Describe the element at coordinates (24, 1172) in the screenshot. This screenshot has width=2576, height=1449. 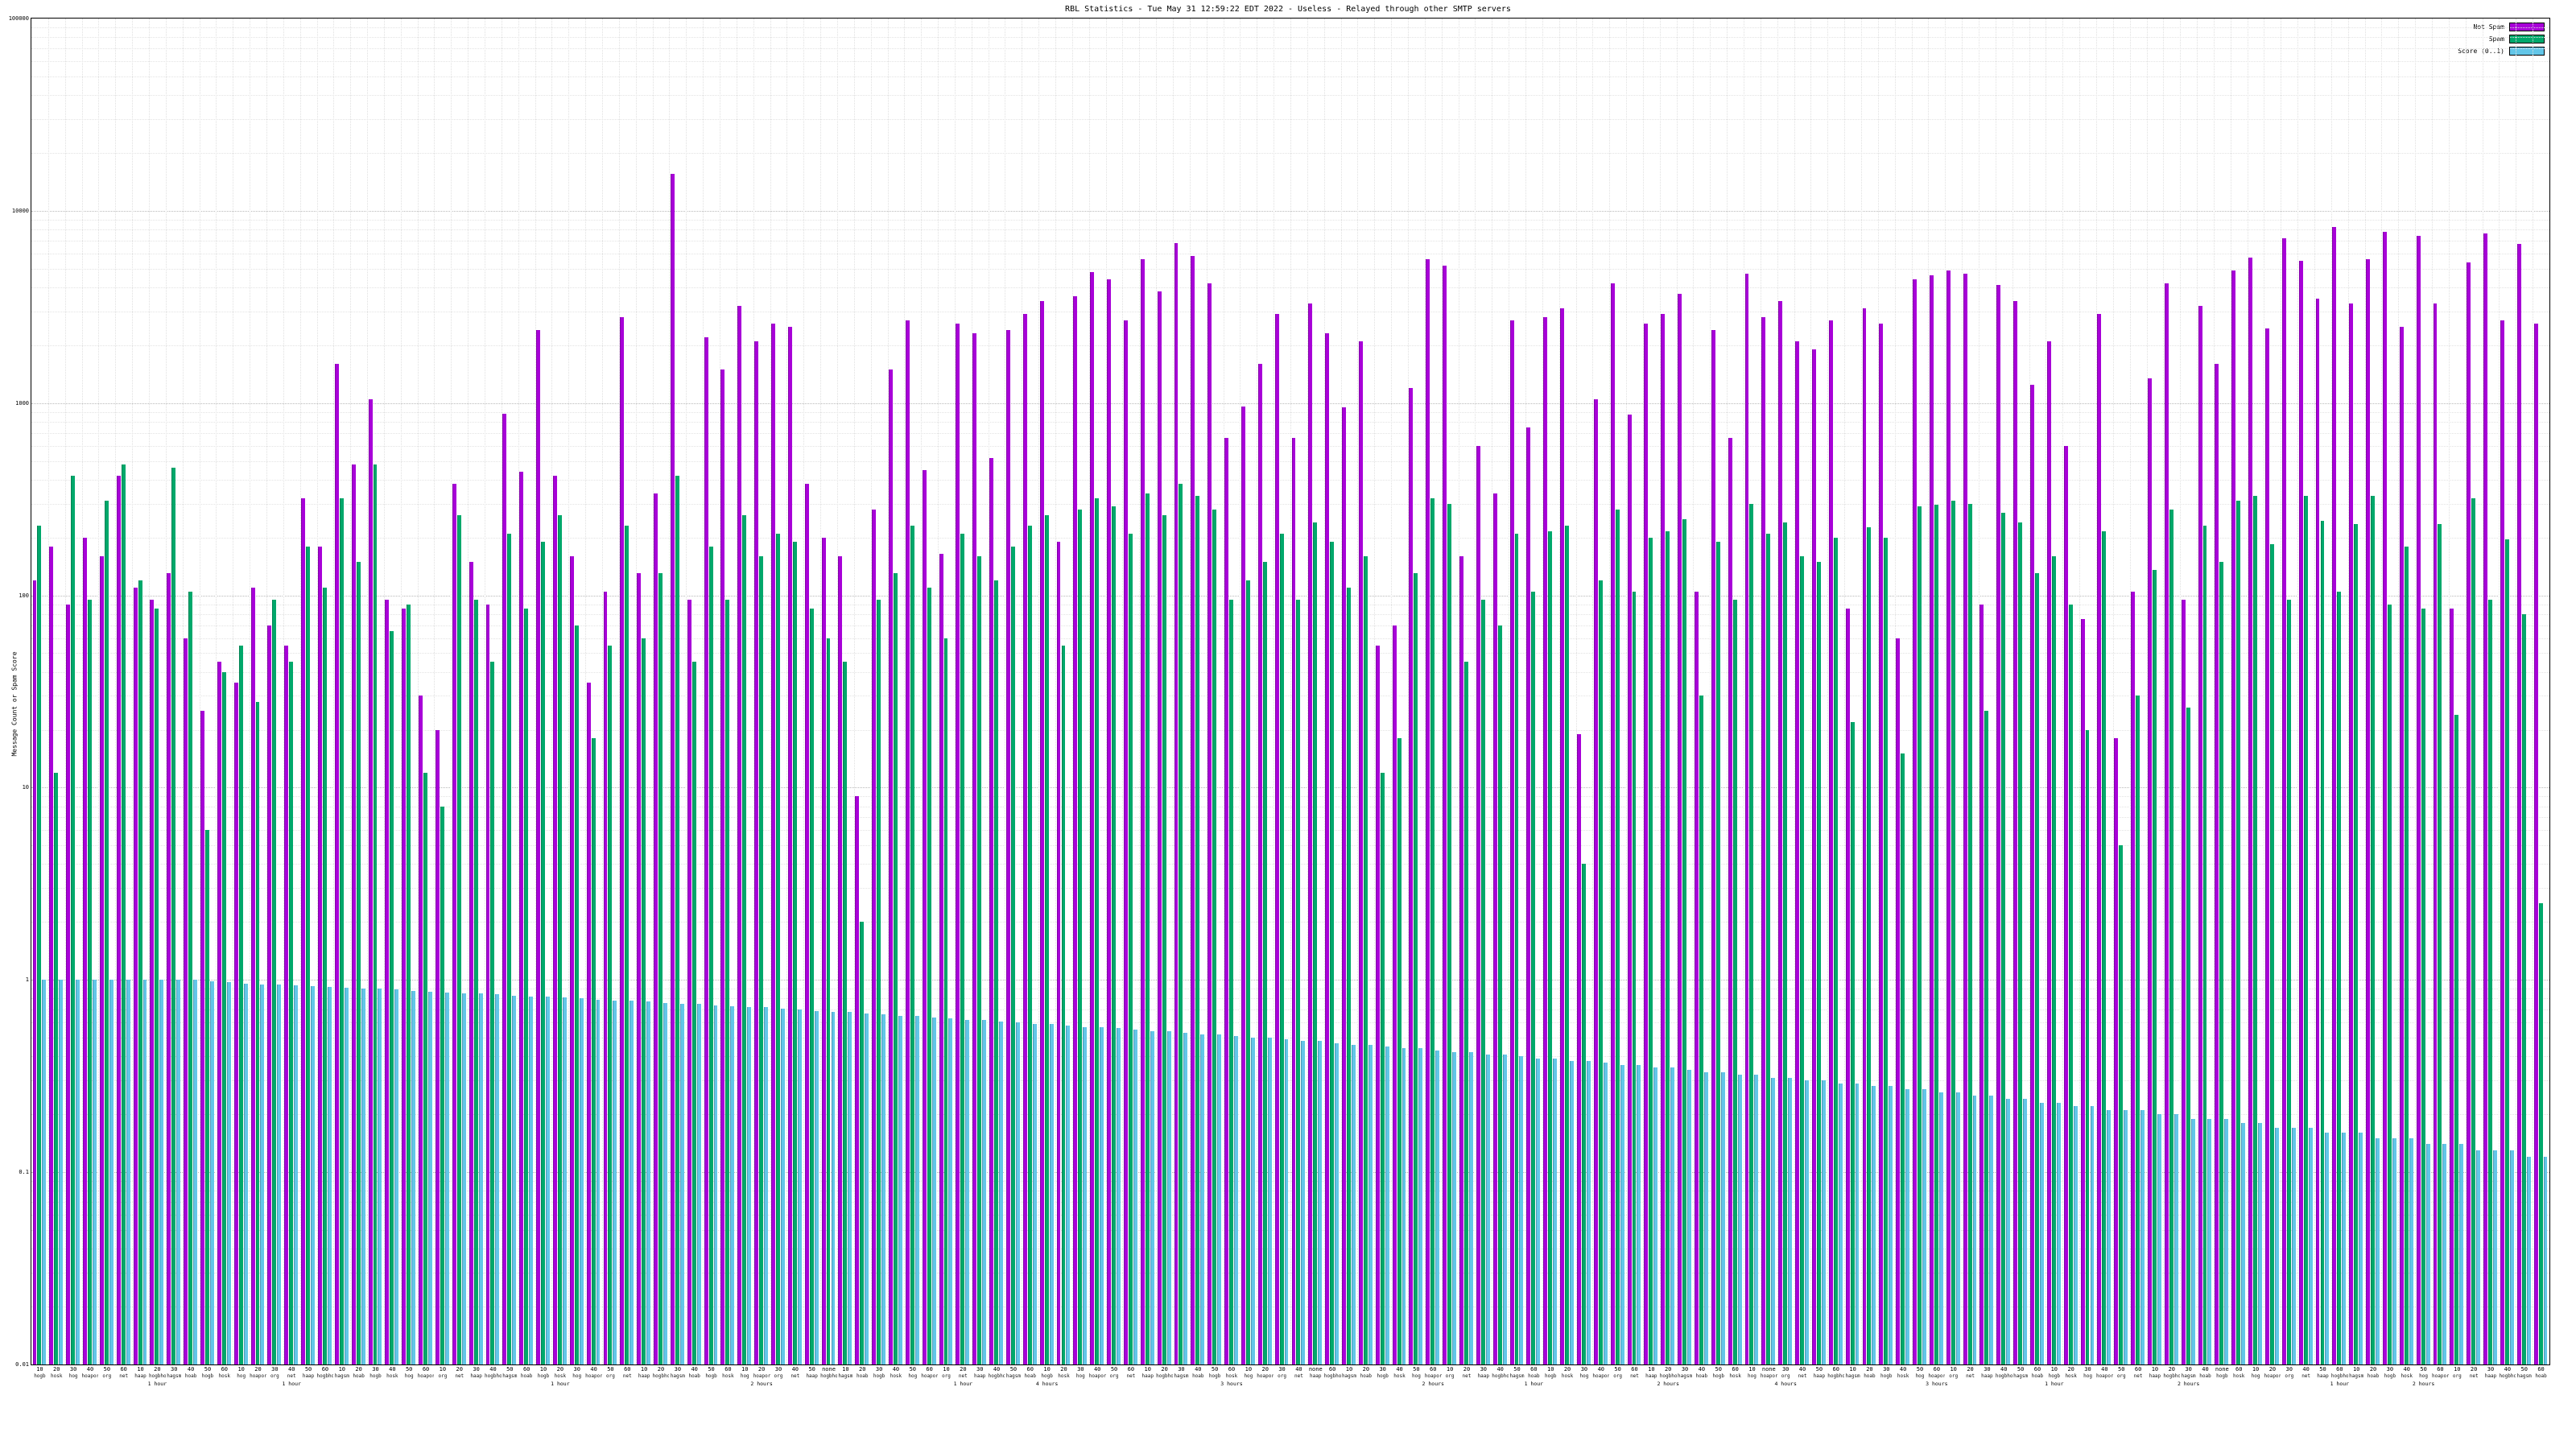
I see `y-tick-label: 0.1` at that location.